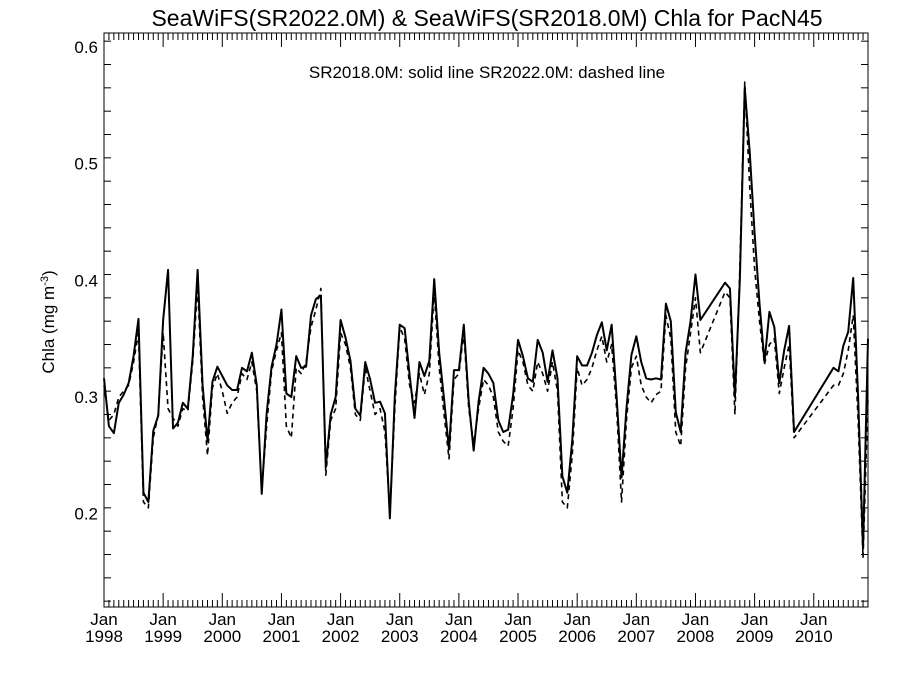 Image resolution: width=900 pixels, height=675 pixels. Describe the element at coordinates (696, 636) in the screenshot. I see `x-tick-label-year: 2008` at that location.